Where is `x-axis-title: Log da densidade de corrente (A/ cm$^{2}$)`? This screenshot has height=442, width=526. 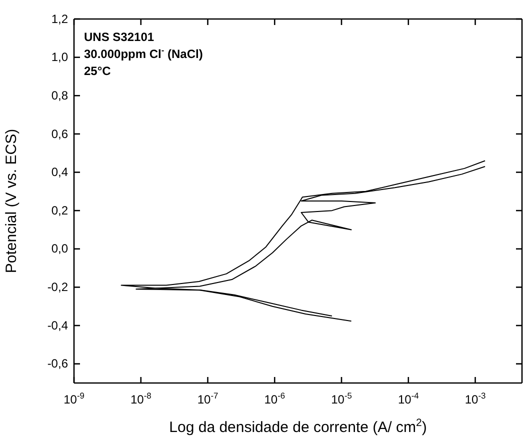 x-axis-title: Log da densidade de corrente (A/ cm$^{2}$) is located at coordinates (298, 426).